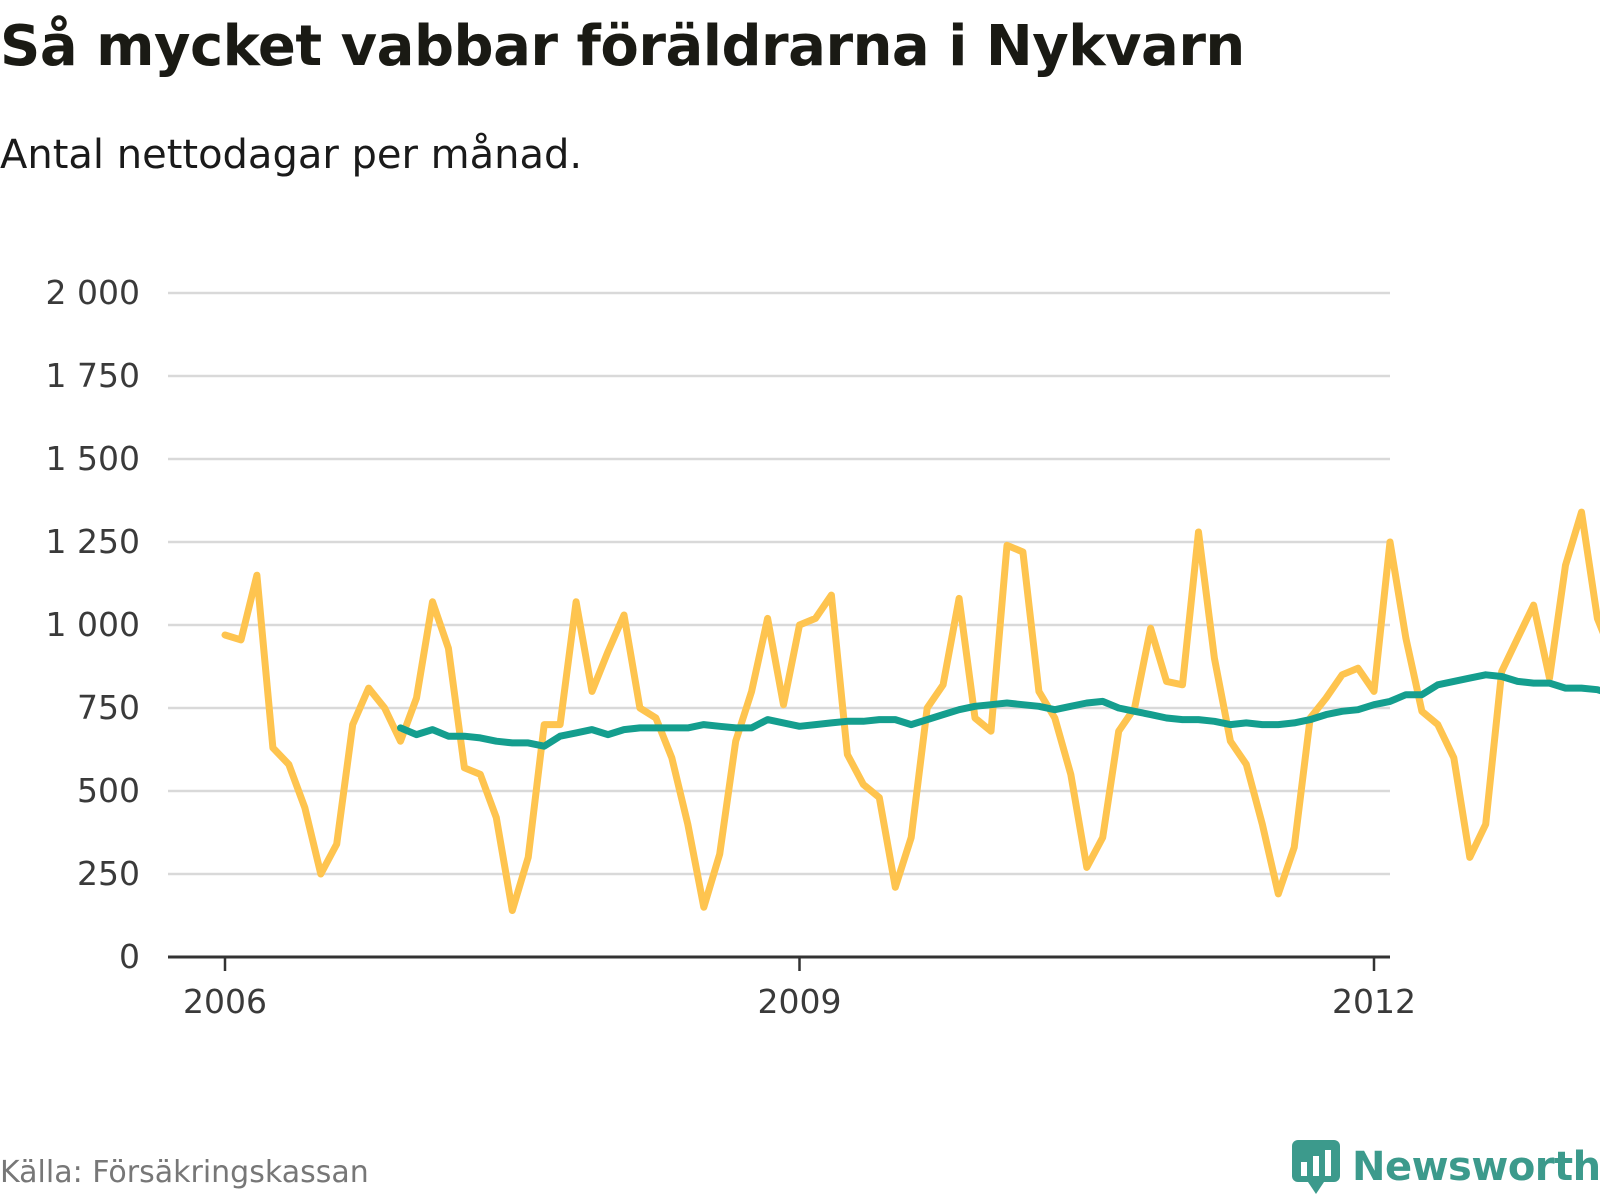 This screenshot has width=1600, height=1200. Describe the element at coordinates (93, 458) in the screenshot. I see `y-tick-label: 1 500` at that location.